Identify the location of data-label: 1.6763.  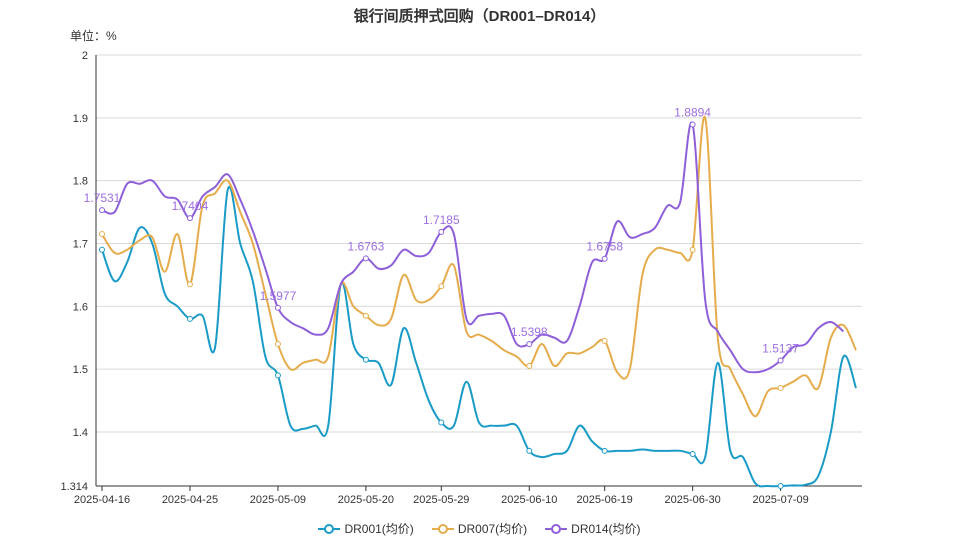
(366, 246).